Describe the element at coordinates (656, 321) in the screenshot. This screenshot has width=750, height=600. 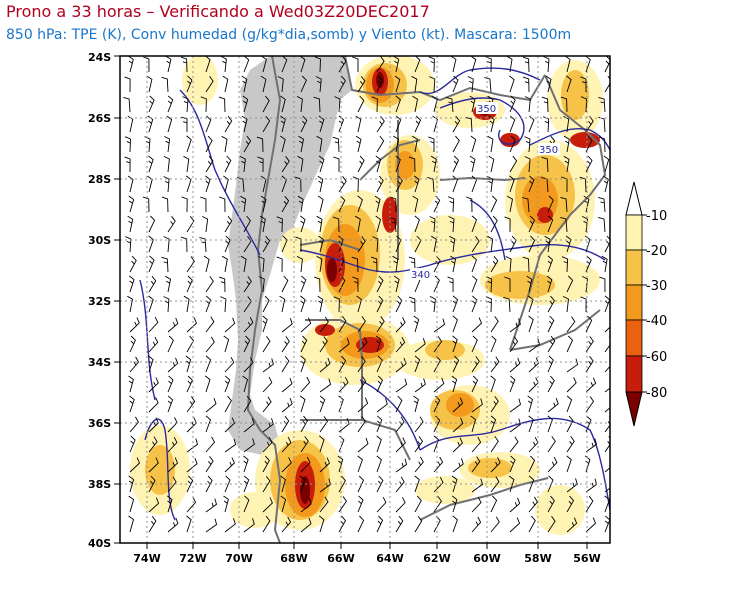
I see `colorbar-label: -40` at that location.